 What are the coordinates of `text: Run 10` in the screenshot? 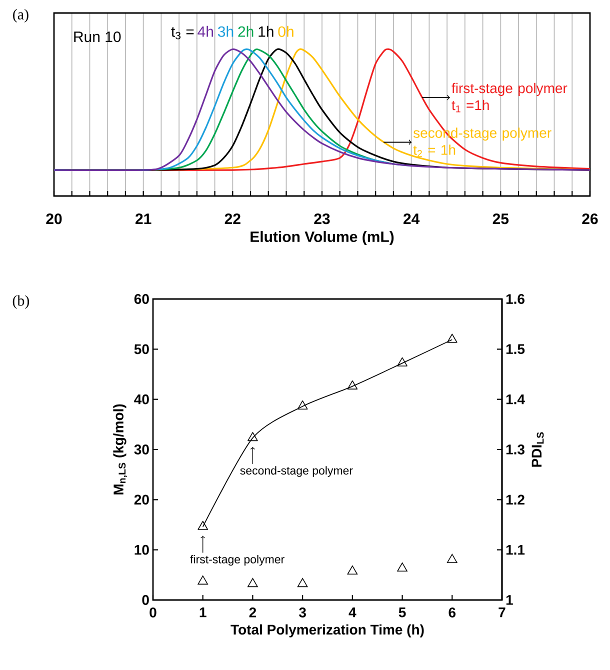 It's located at (97, 36).